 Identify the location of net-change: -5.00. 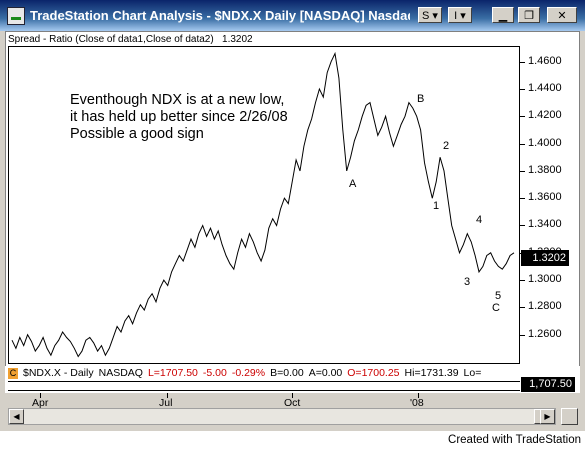
(214, 373).